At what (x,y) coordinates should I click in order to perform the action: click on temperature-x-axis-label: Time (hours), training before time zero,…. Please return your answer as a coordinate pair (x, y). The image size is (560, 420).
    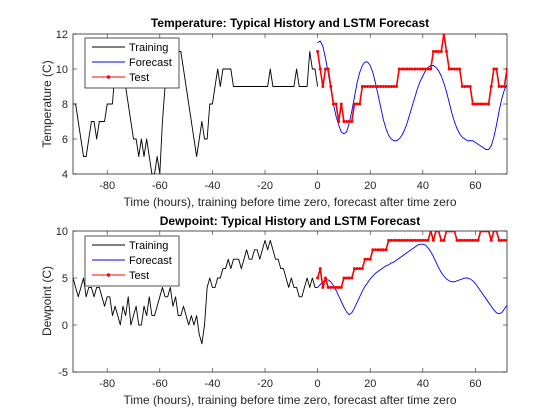
    Looking at the image, I should click on (289, 202).